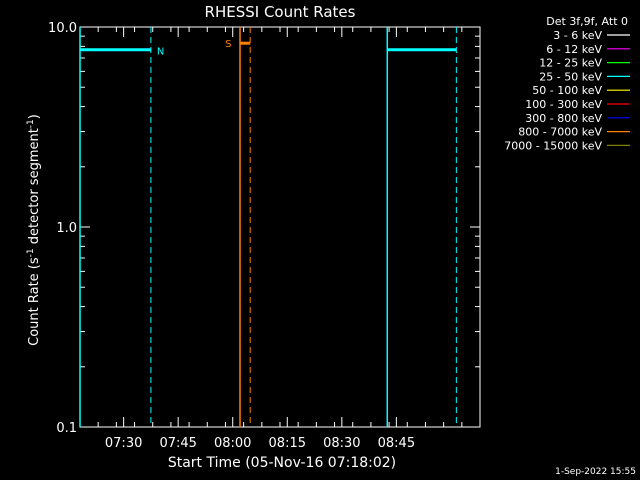 This screenshot has width=640, height=480. Describe the element at coordinates (595, 472) in the screenshot. I see `timestamp: 1-Sep-2022 15:55` at that location.